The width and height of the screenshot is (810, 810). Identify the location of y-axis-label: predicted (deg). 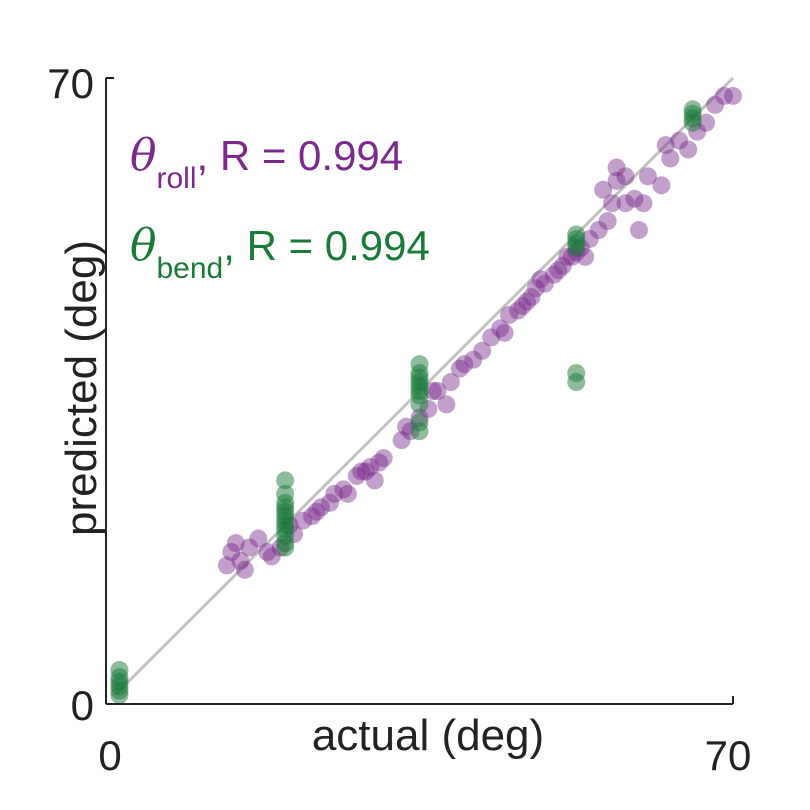
(81, 388).